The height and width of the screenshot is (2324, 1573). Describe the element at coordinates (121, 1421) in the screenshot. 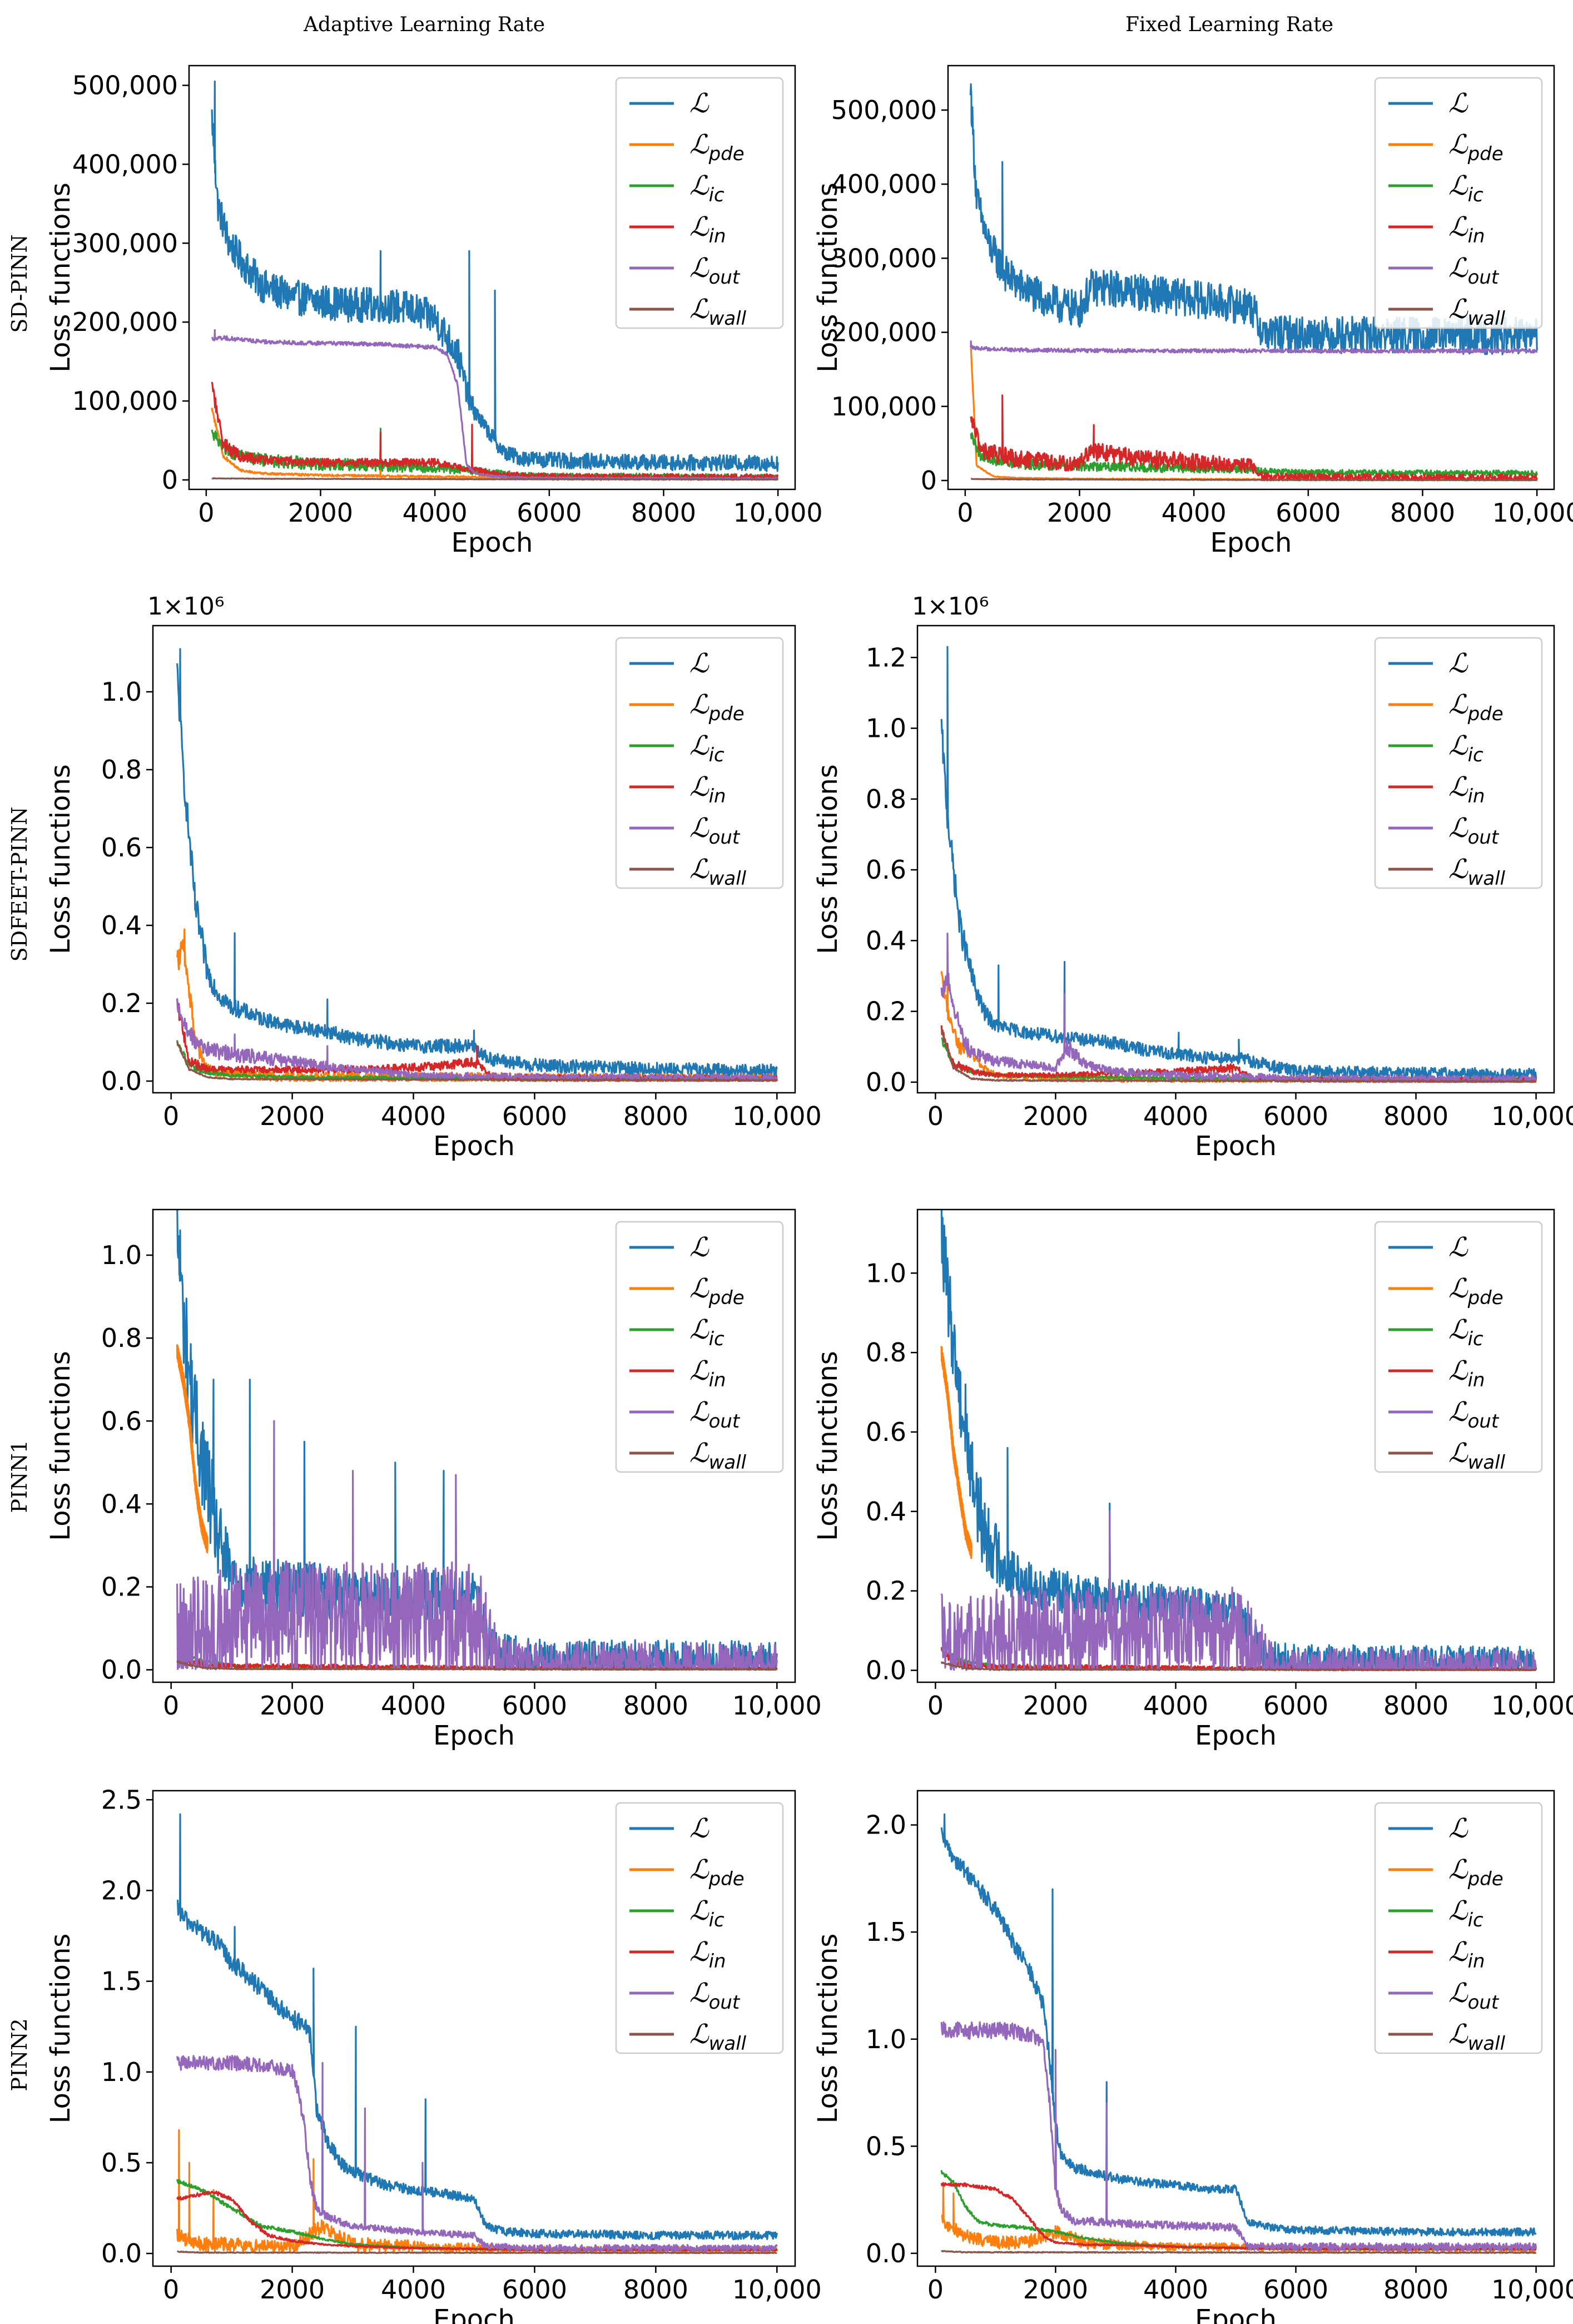

I see `y-tick-label: 0.6` at that location.